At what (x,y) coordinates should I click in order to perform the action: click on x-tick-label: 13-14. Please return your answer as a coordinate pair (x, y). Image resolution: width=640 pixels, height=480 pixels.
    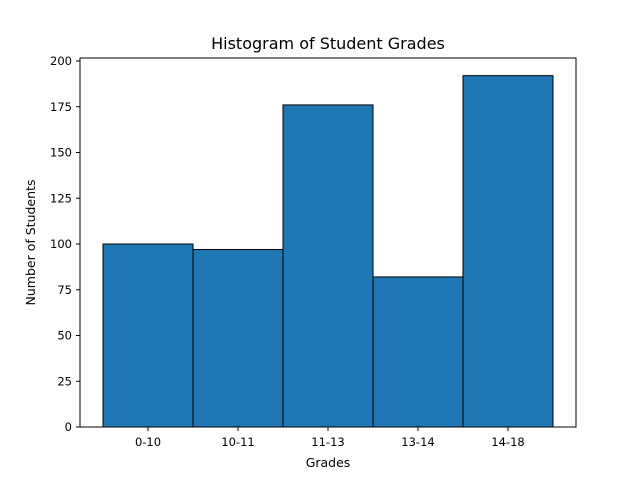
    Looking at the image, I should click on (417, 442).